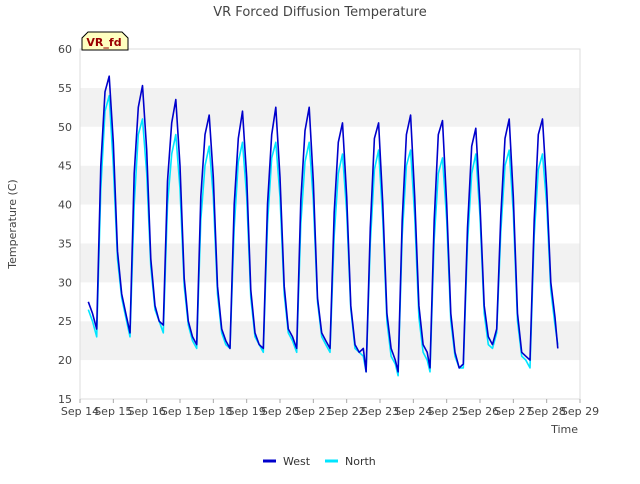 The image size is (640, 484). What do you see at coordinates (247, 411) in the screenshot?
I see `x-tick-label: Sep 19` at bounding box center [247, 411].